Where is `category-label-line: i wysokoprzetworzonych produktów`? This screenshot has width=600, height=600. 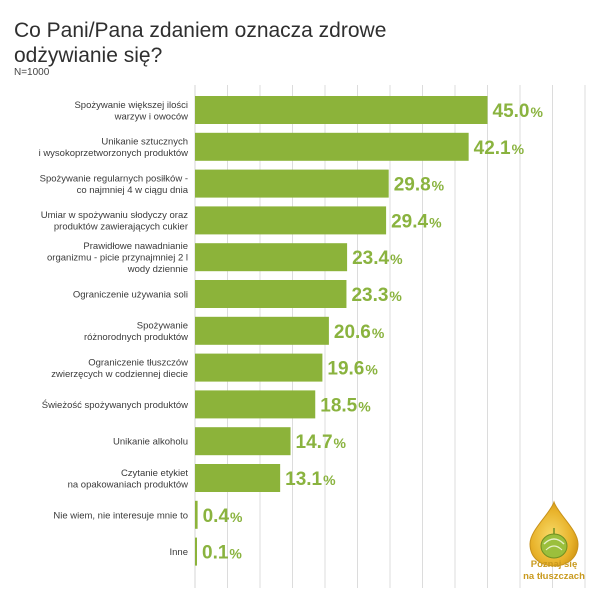 category-label-line: i wysokoprzetworzonych produktów is located at coordinates (114, 153).